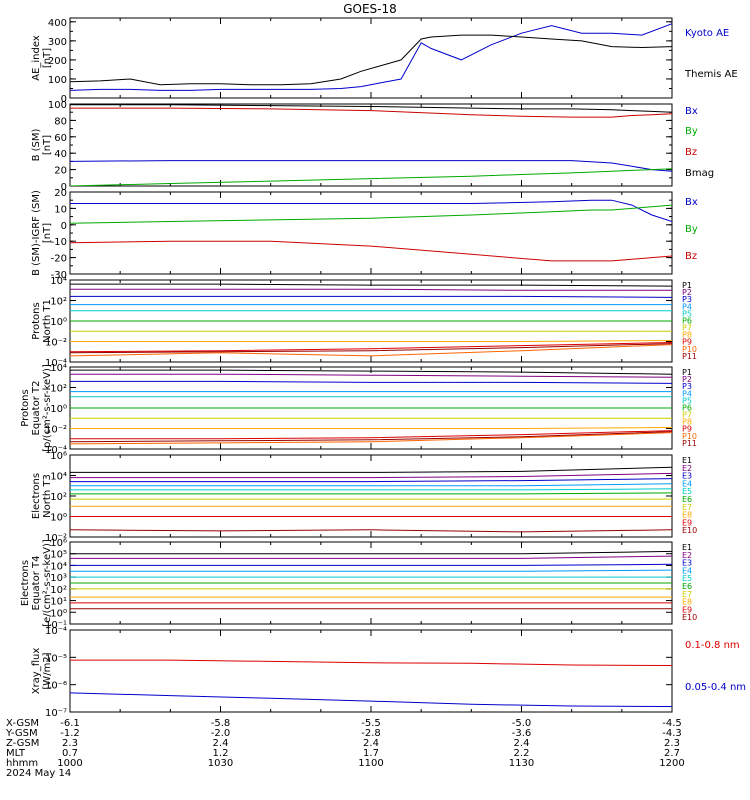 This screenshot has height=800, width=750. I want to click on series-line-kyoto-ae, so click(371, 57).